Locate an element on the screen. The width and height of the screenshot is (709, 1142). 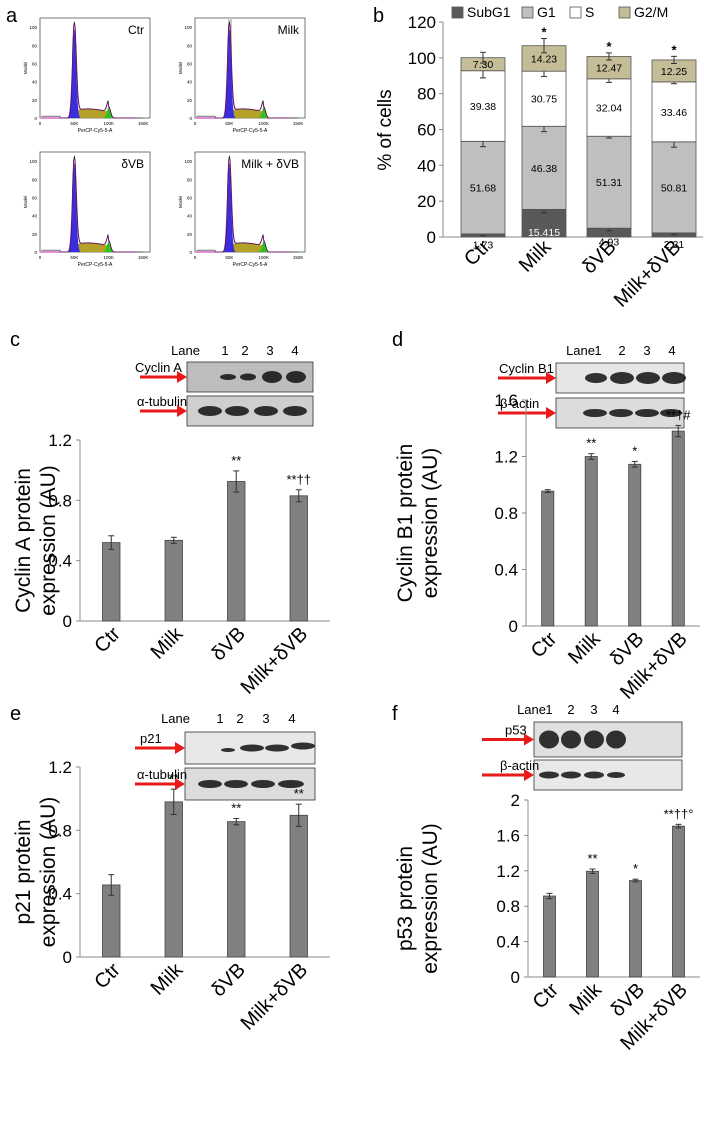
flow-x-tick: 150K is located at coordinates (143, 123).